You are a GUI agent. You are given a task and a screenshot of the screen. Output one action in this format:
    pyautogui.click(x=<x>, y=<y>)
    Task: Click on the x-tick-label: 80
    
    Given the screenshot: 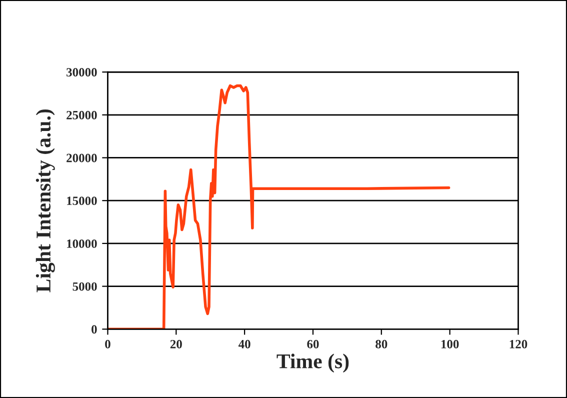 What is the action you would take?
    pyautogui.click(x=382, y=344)
    